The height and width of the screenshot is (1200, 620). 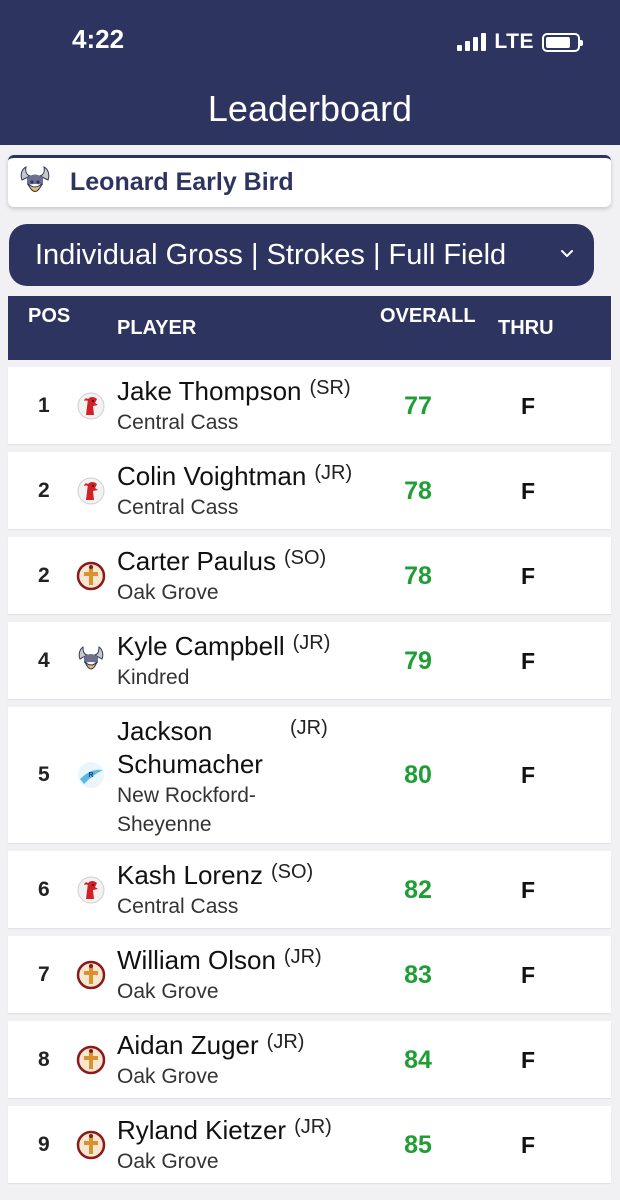 What do you see at coordinates (188, 1045) in the screenshot?
I see `player-name: Aidan Zuger` at bounding box center [188, 1045].